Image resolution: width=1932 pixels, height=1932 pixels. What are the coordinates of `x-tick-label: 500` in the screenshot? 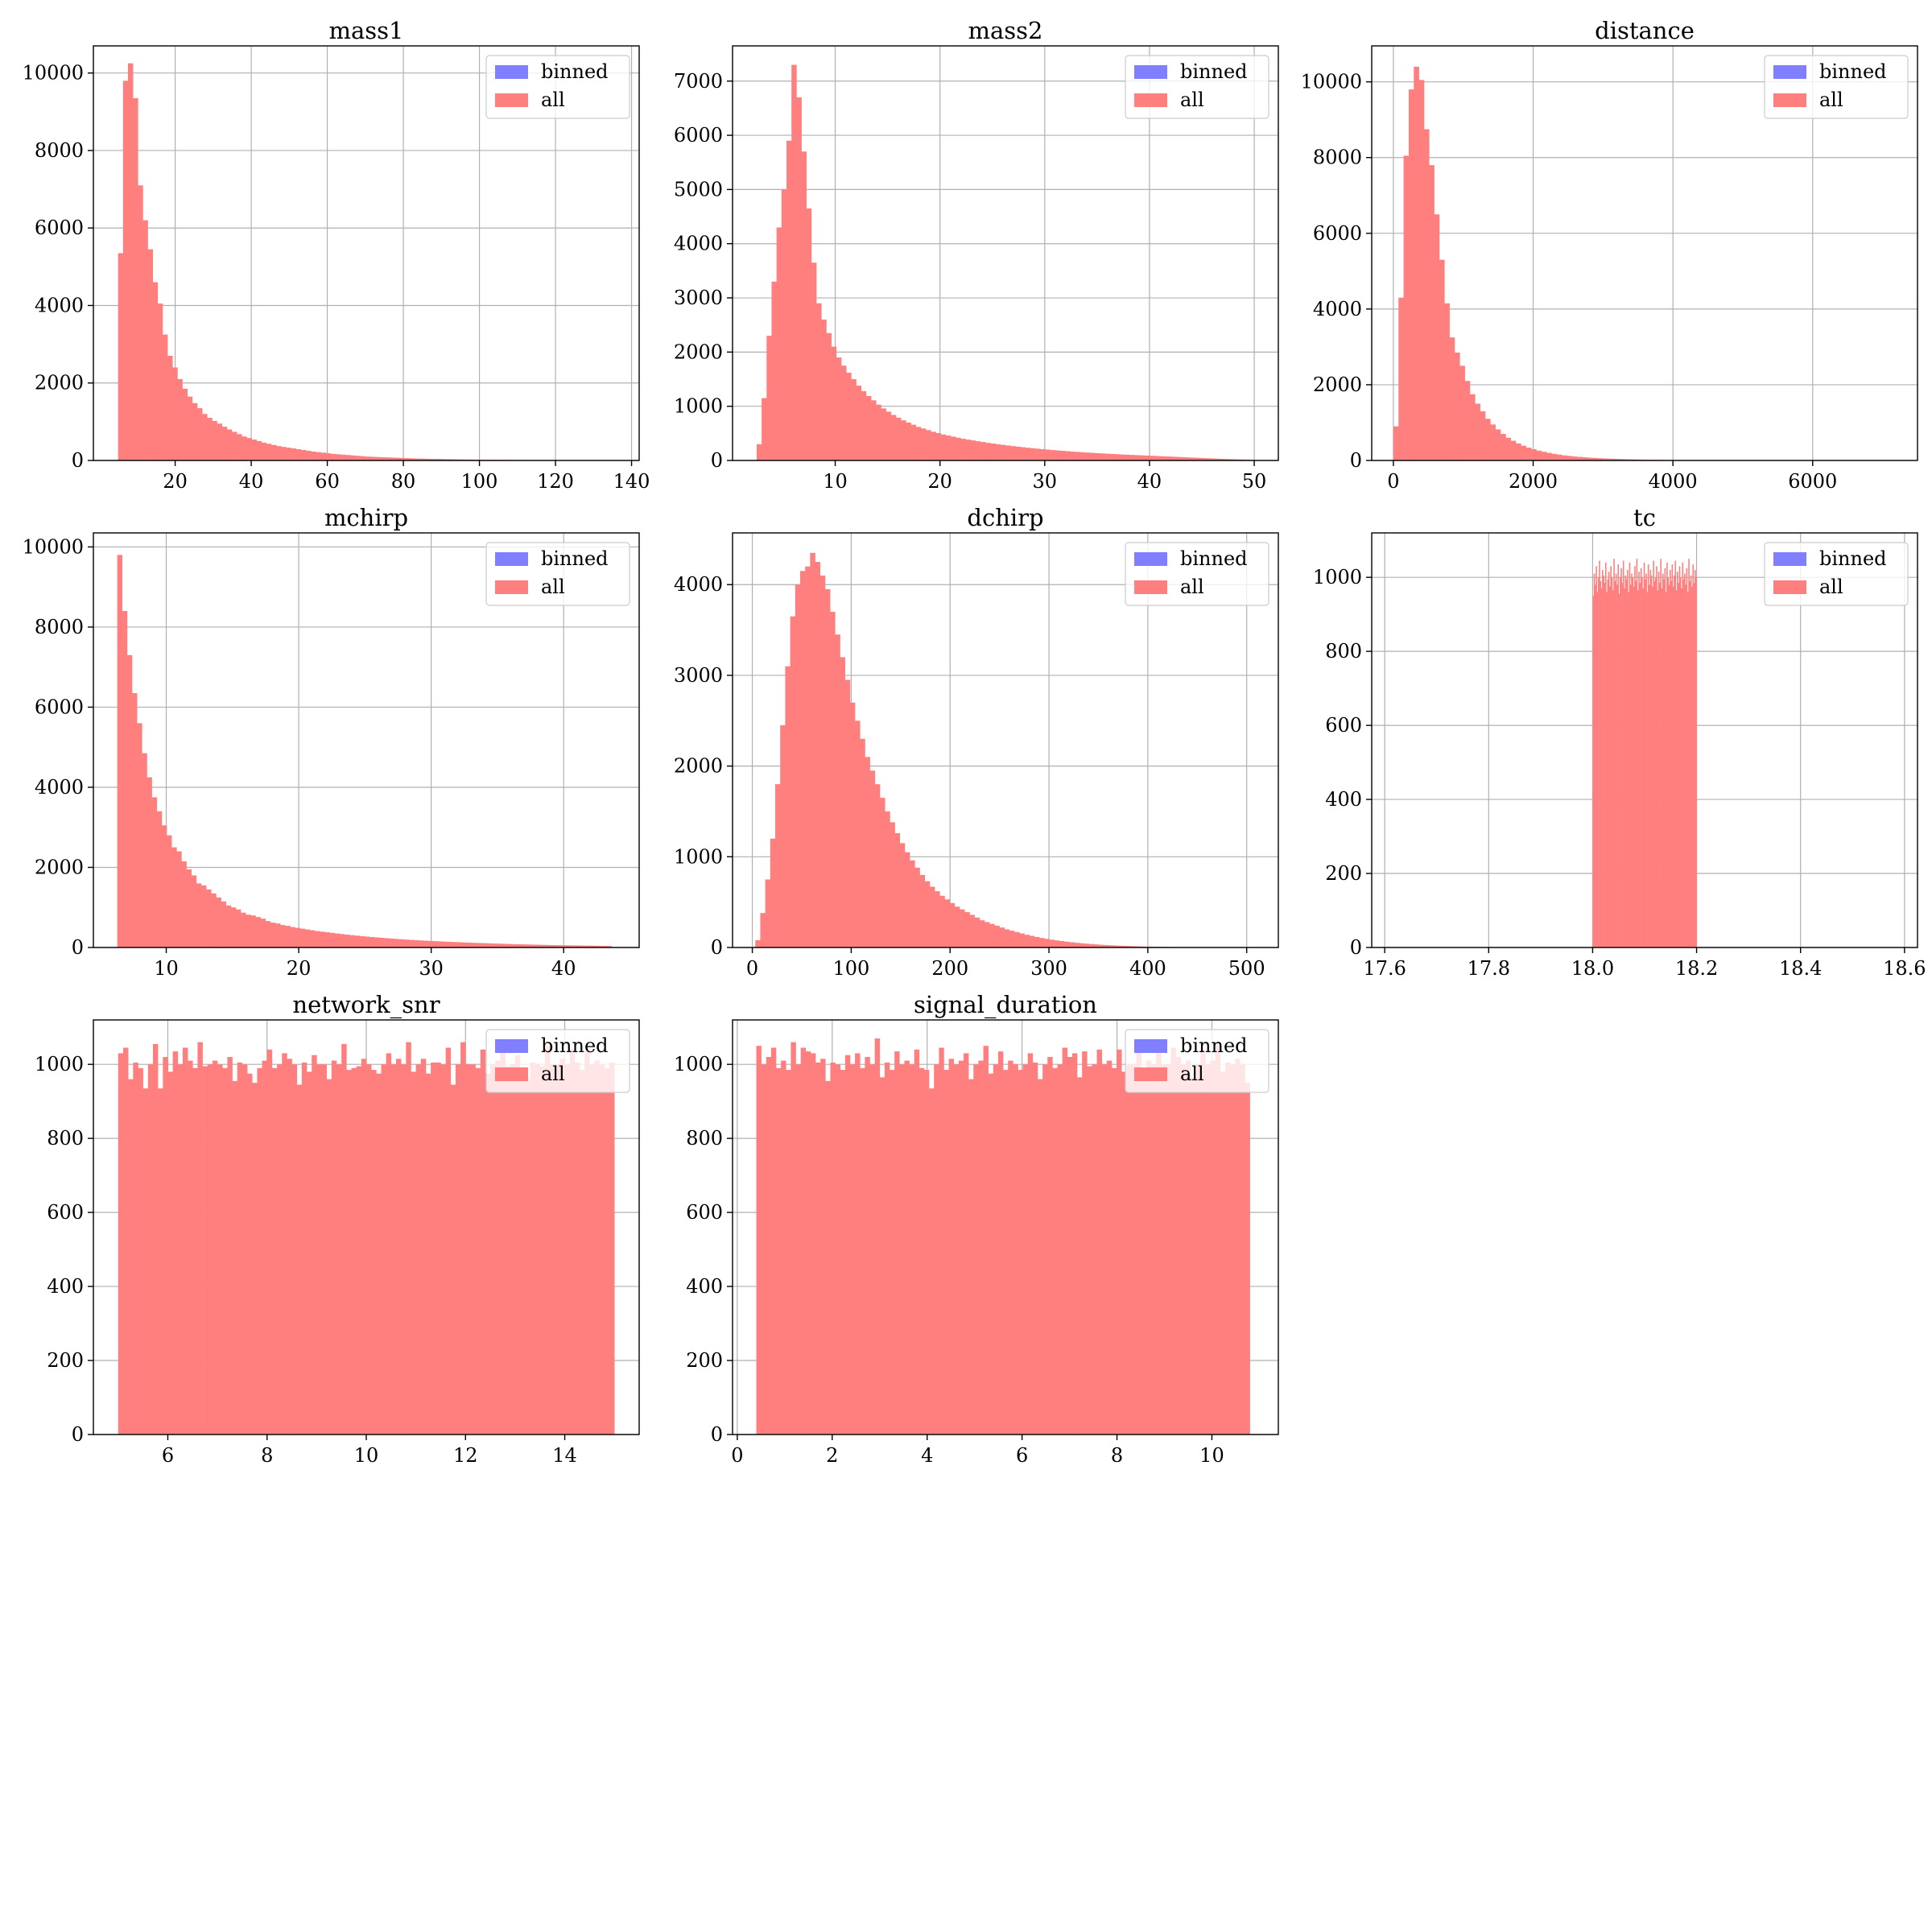 It's located at (1246, 968).